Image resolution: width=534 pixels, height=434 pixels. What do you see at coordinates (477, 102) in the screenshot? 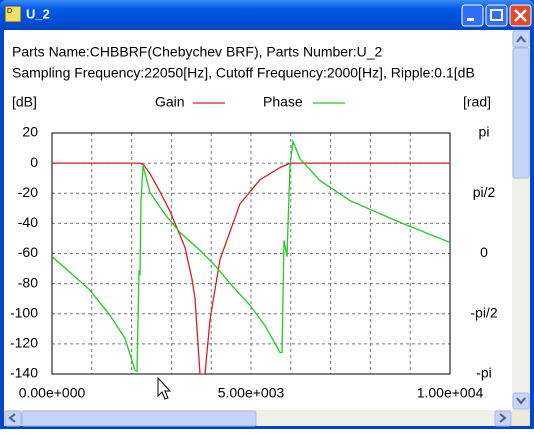
I see `y2-axis-label: [rad]` at bounding box center [477, 102].